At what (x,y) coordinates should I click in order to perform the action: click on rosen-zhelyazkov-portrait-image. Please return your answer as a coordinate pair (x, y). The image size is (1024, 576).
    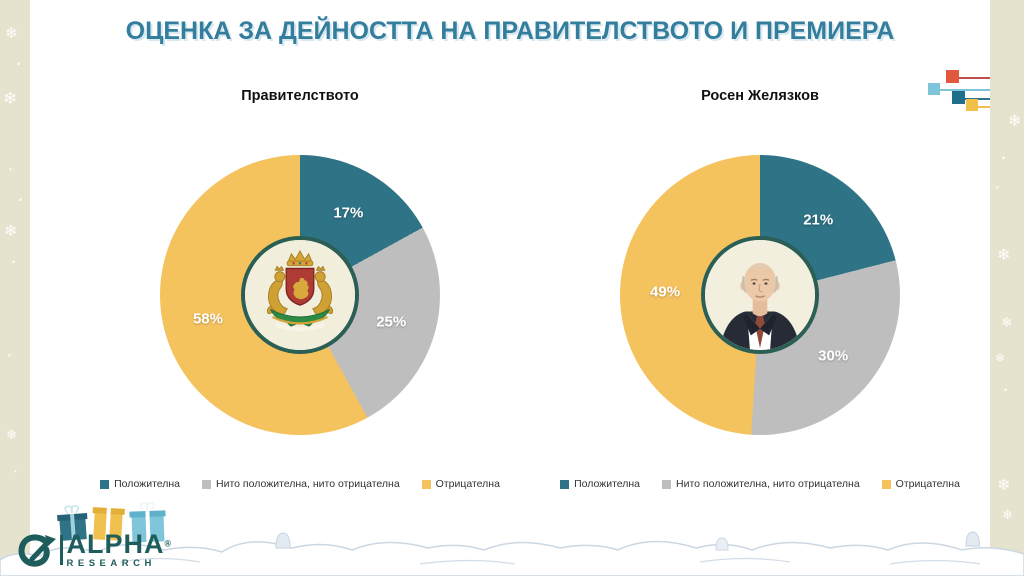
    Looking at the image, I should click on (760, 295).